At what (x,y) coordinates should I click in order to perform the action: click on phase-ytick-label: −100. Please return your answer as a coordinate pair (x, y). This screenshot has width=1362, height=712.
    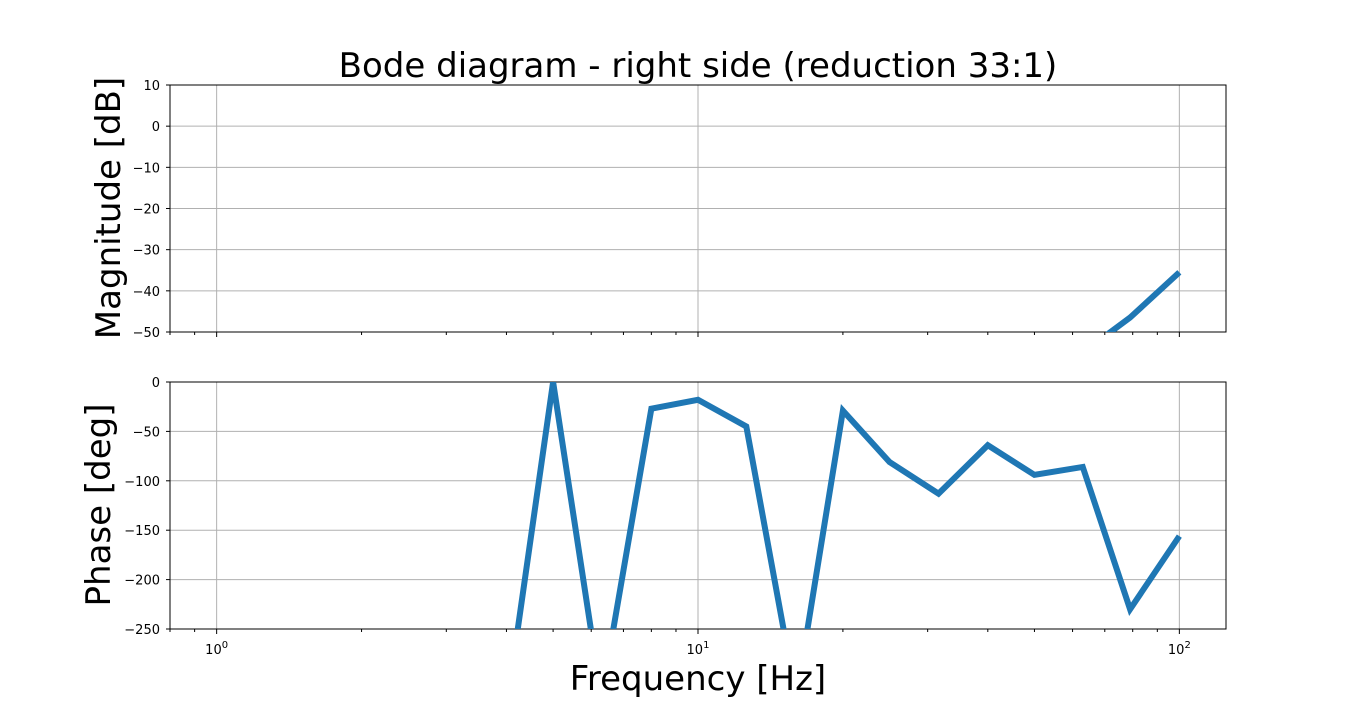
    Looking at the image, I should click on (142, 482).